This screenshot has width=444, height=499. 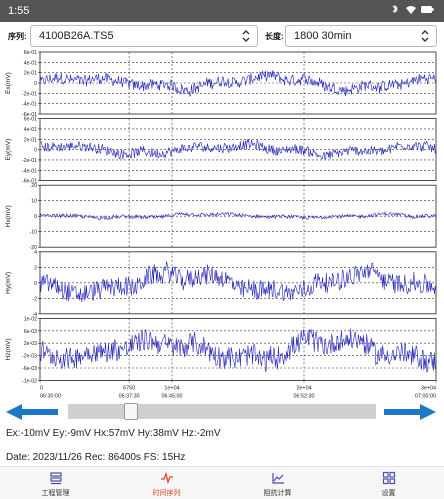 I want to click on y-axis-label: Ex(mV), so click(x=8, y=83).